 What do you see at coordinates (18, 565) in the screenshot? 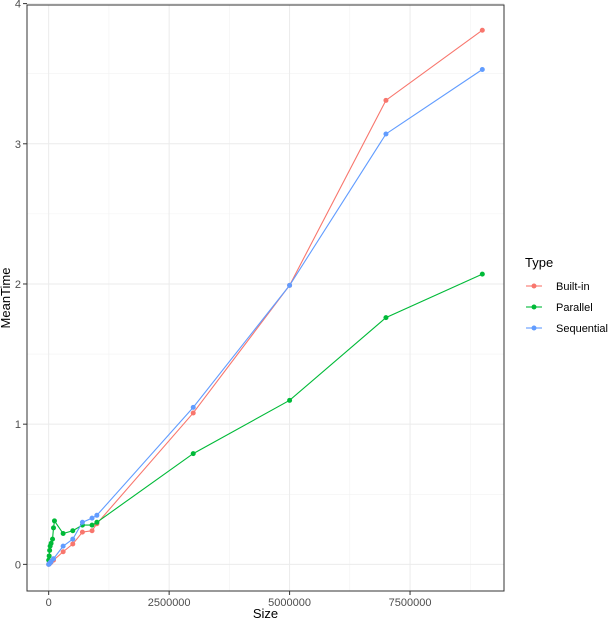
I see `y-tick-label: 0` at bounding box center [18, 565].